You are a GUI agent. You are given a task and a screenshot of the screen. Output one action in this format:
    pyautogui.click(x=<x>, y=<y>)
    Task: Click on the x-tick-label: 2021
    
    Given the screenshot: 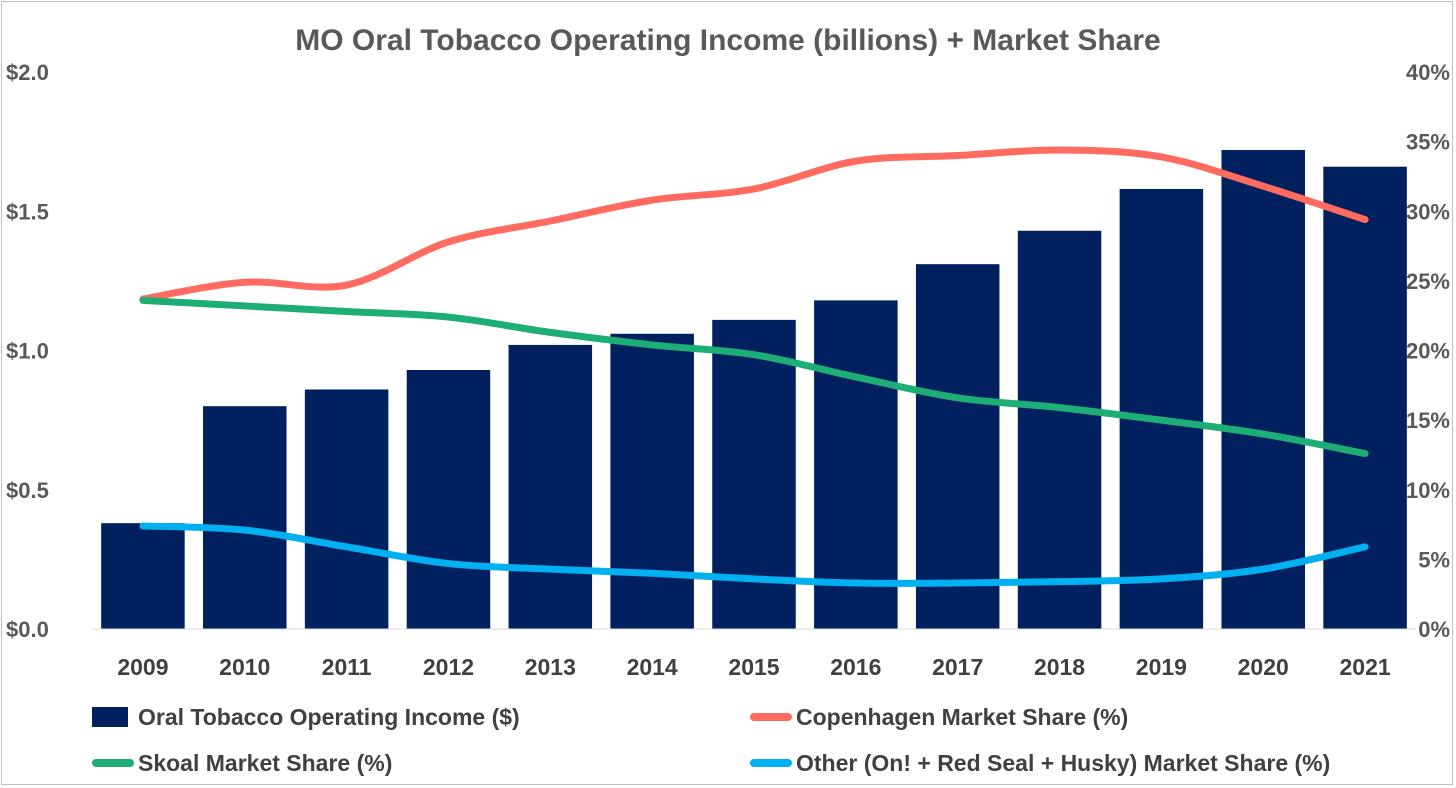 What is the action you would take?
    pyautogui.click(x=1364, y=667)
    